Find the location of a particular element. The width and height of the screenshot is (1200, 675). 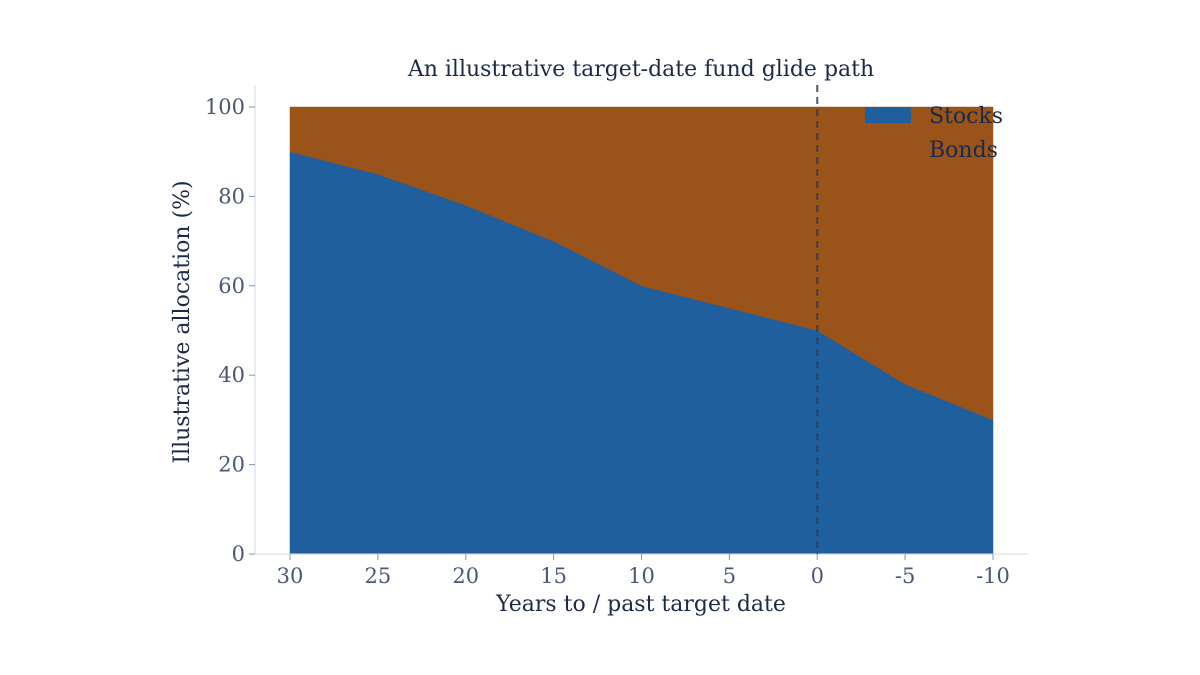

x-tick-label: 30 is located at coordinates (290, 576).